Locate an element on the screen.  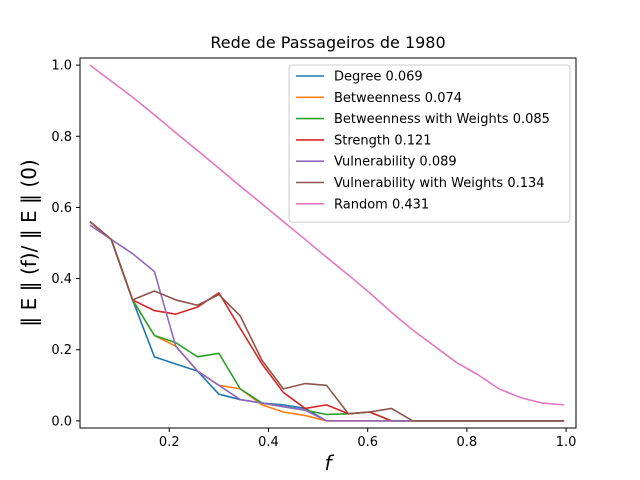
x-tick-label-0: 0.2 is located at coordinates (169, 442).